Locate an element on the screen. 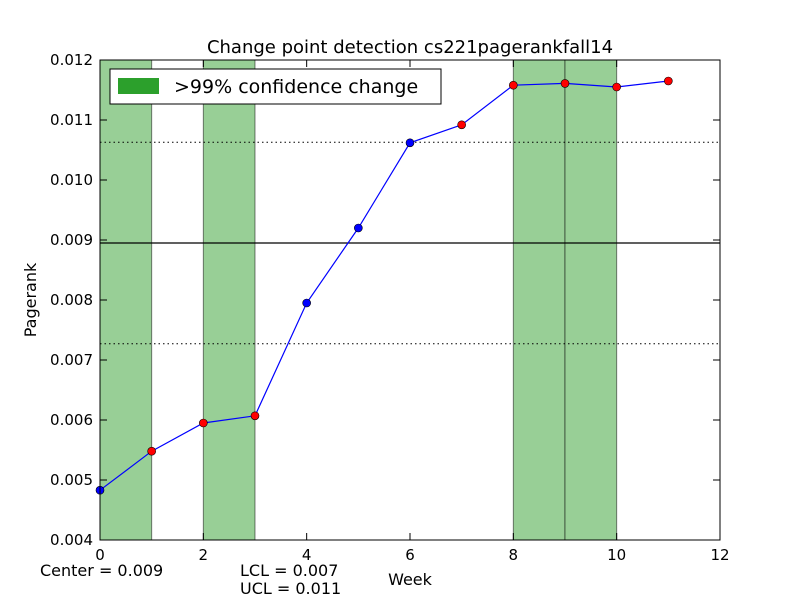 The width and height of the screenshot is (800, 600). y-tick-label: 0.004 is located at coordinates (71, 540).